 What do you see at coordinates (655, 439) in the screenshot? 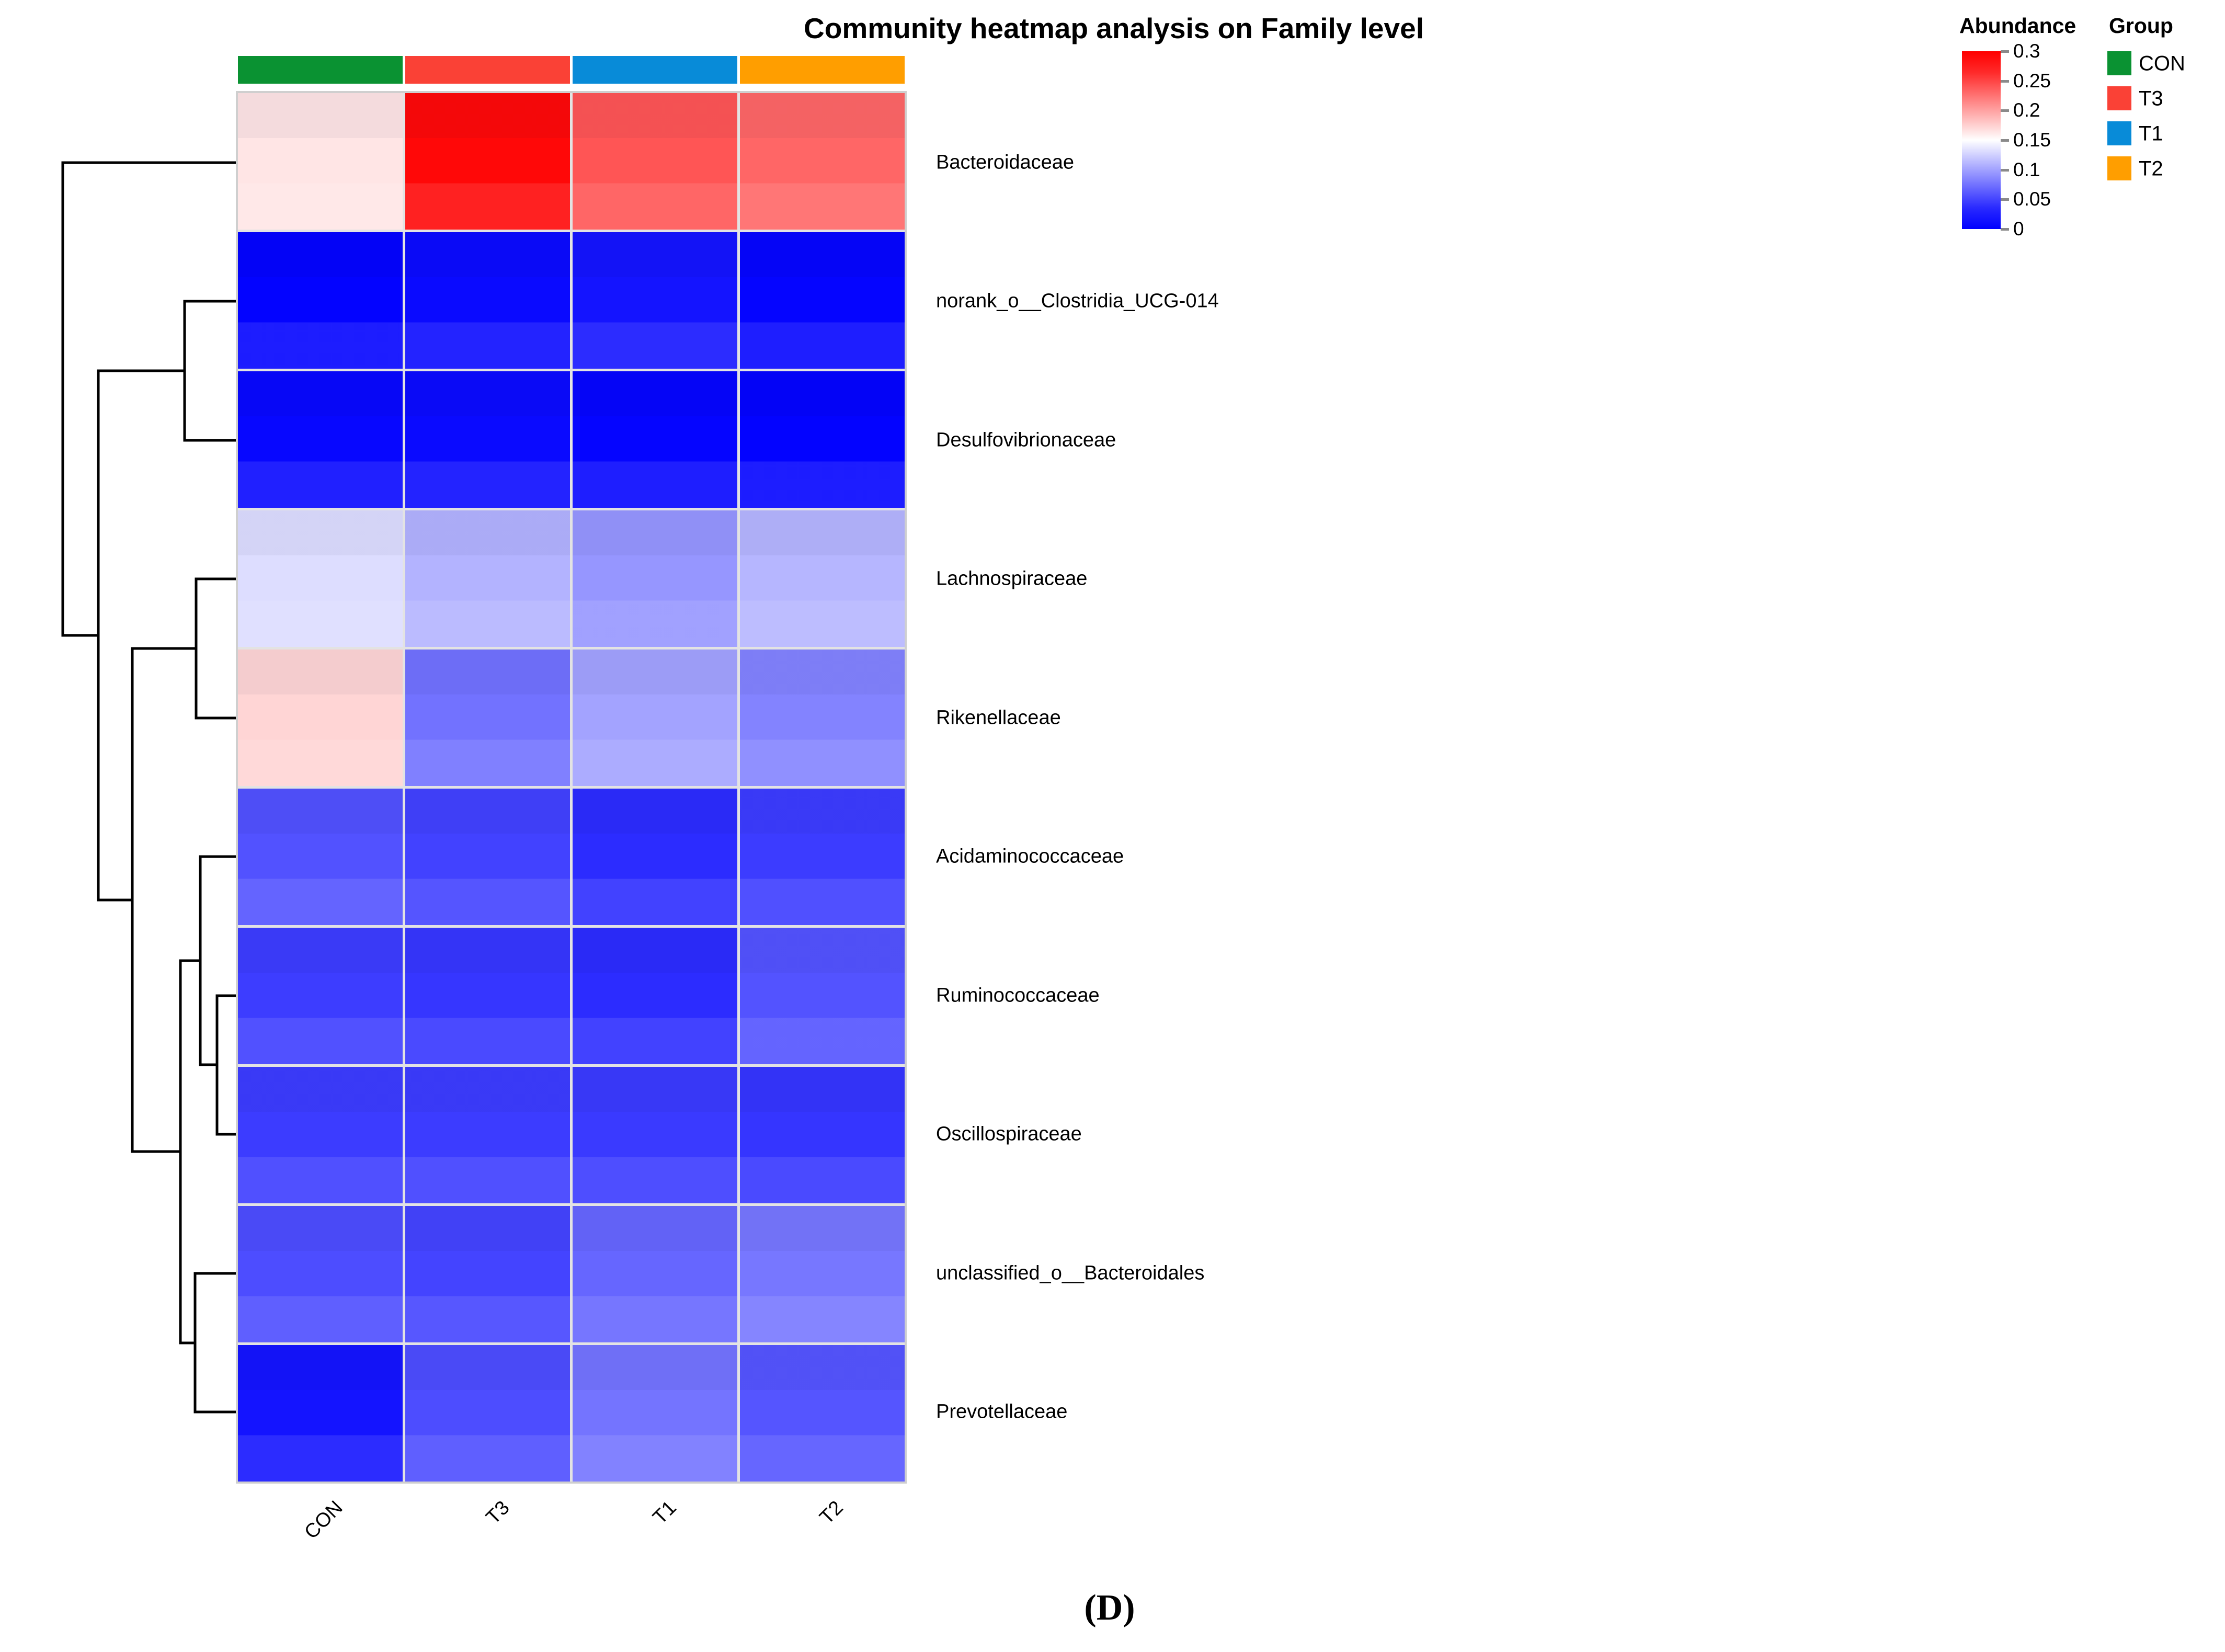
I see `heatmap-cell-Desulfovibrionaceae-T1` at bounding box center [655, 439].